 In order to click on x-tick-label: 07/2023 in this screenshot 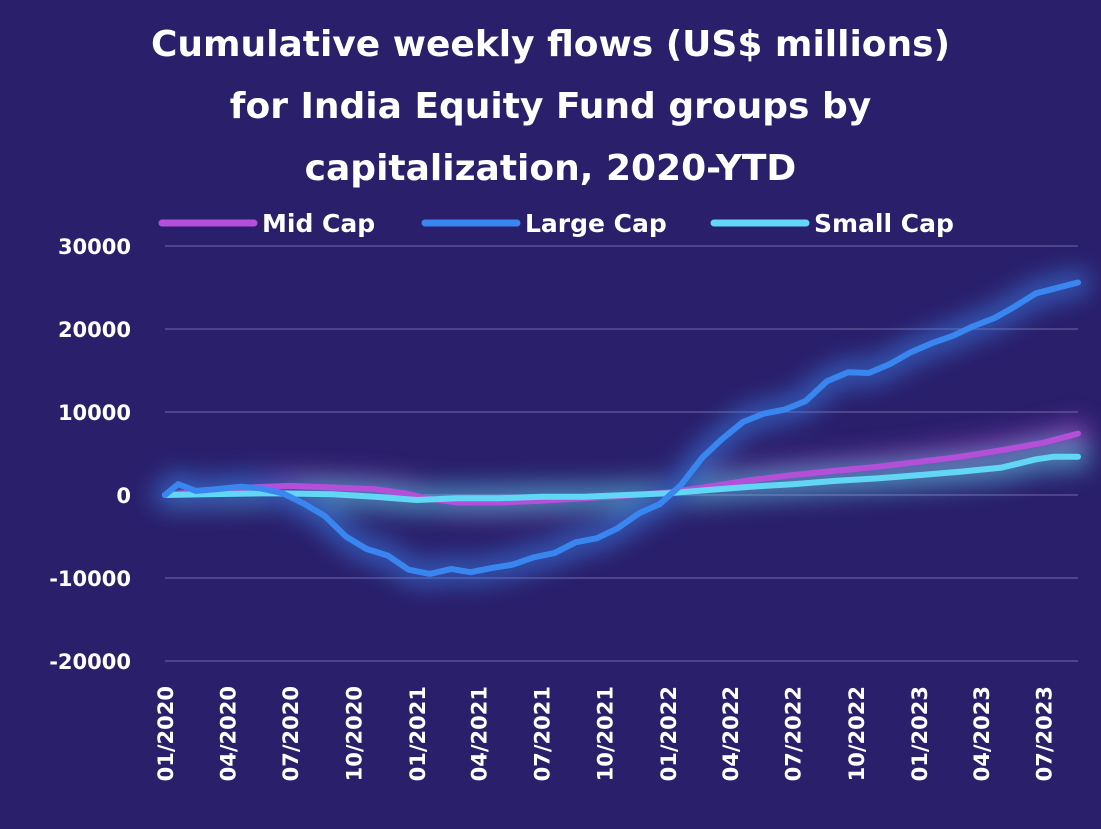, I will do `click(1045, 733)`.